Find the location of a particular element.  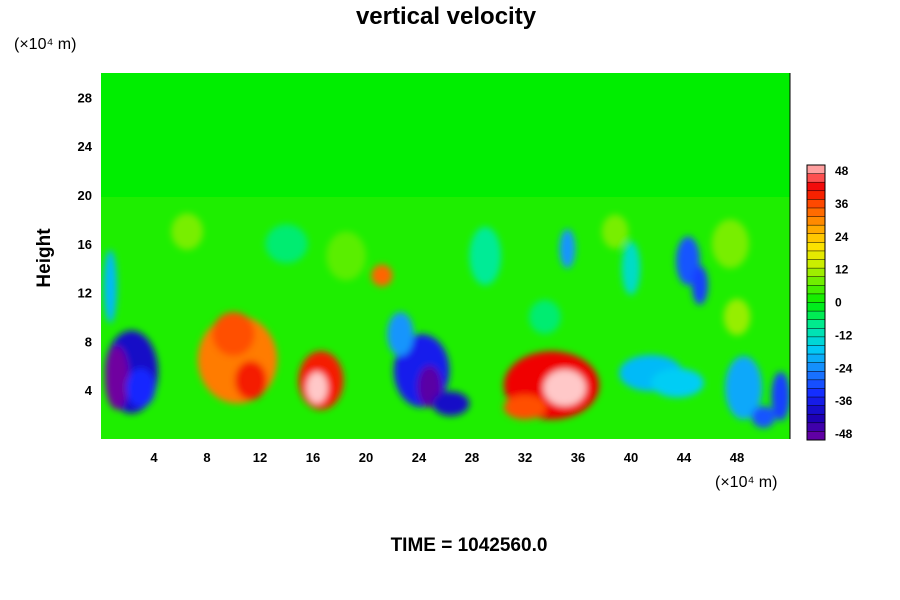

y-tick-label: 28 is located at coordinates (85, 97).